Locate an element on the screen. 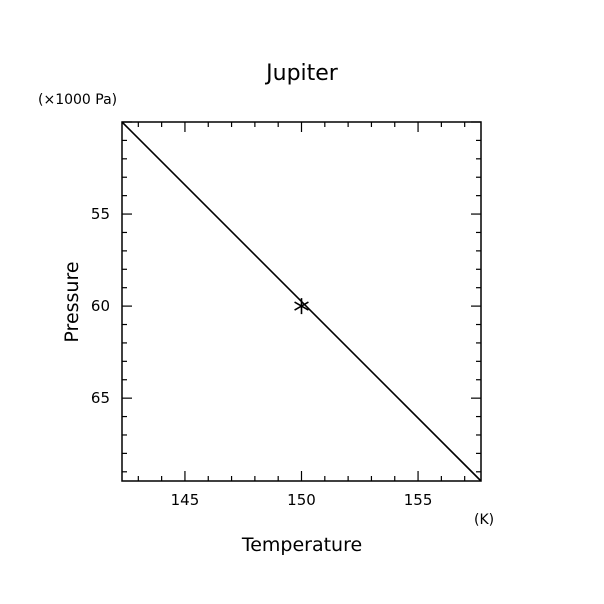 The width and height of the screenshot is (604, 604). chart-title: Jupiter is located at coordinates (301, 73).